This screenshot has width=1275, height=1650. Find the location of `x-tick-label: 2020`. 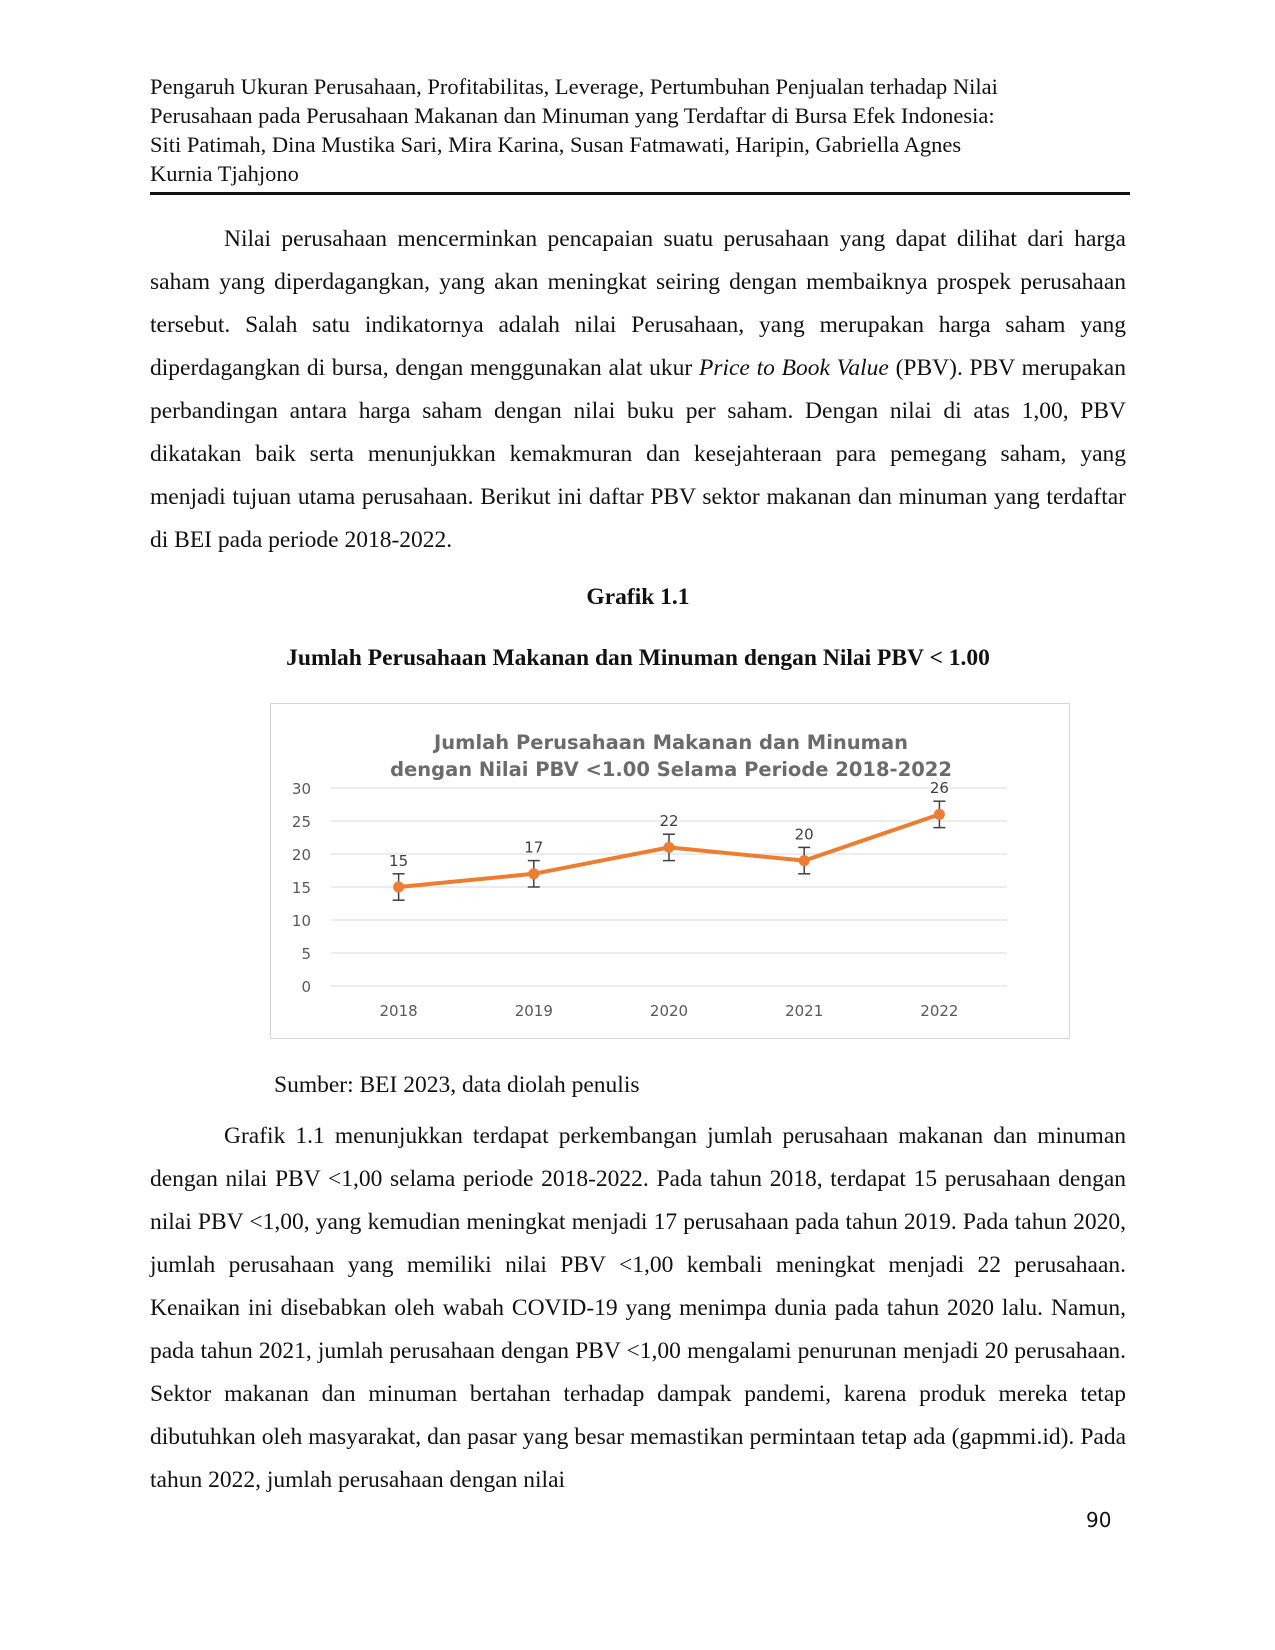

x-tick-label: 2020 is located at coordinates (669, 1011).